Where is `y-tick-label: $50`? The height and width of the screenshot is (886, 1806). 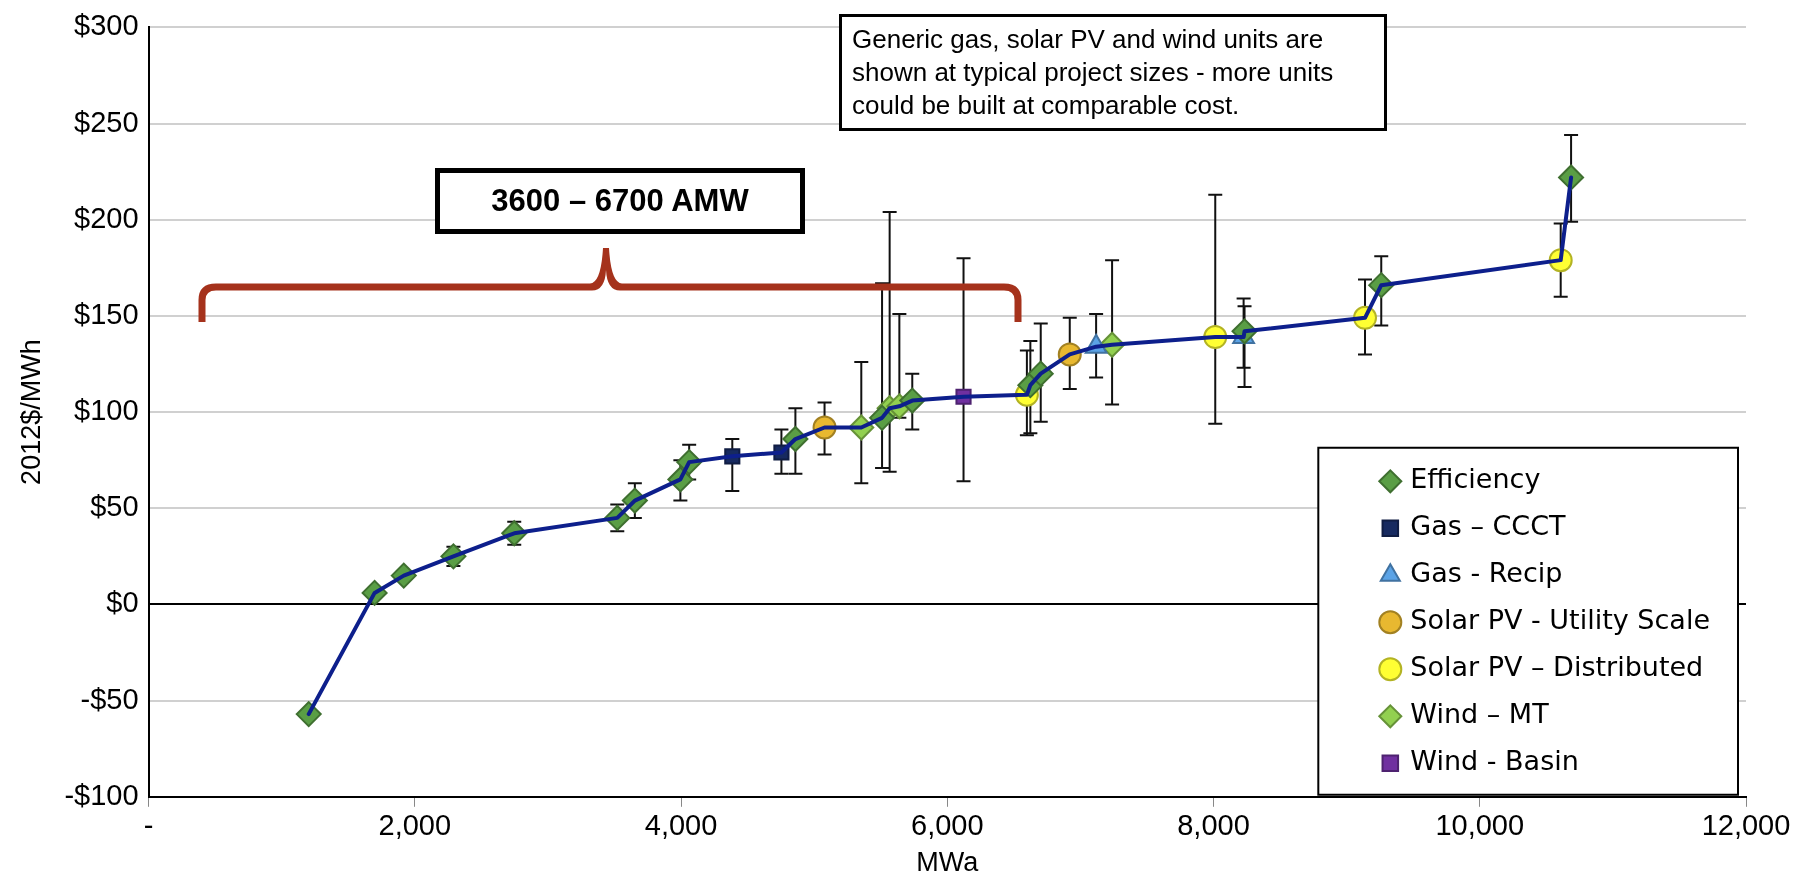
y-tick-label: $50 is located at coordinates (114, 506).